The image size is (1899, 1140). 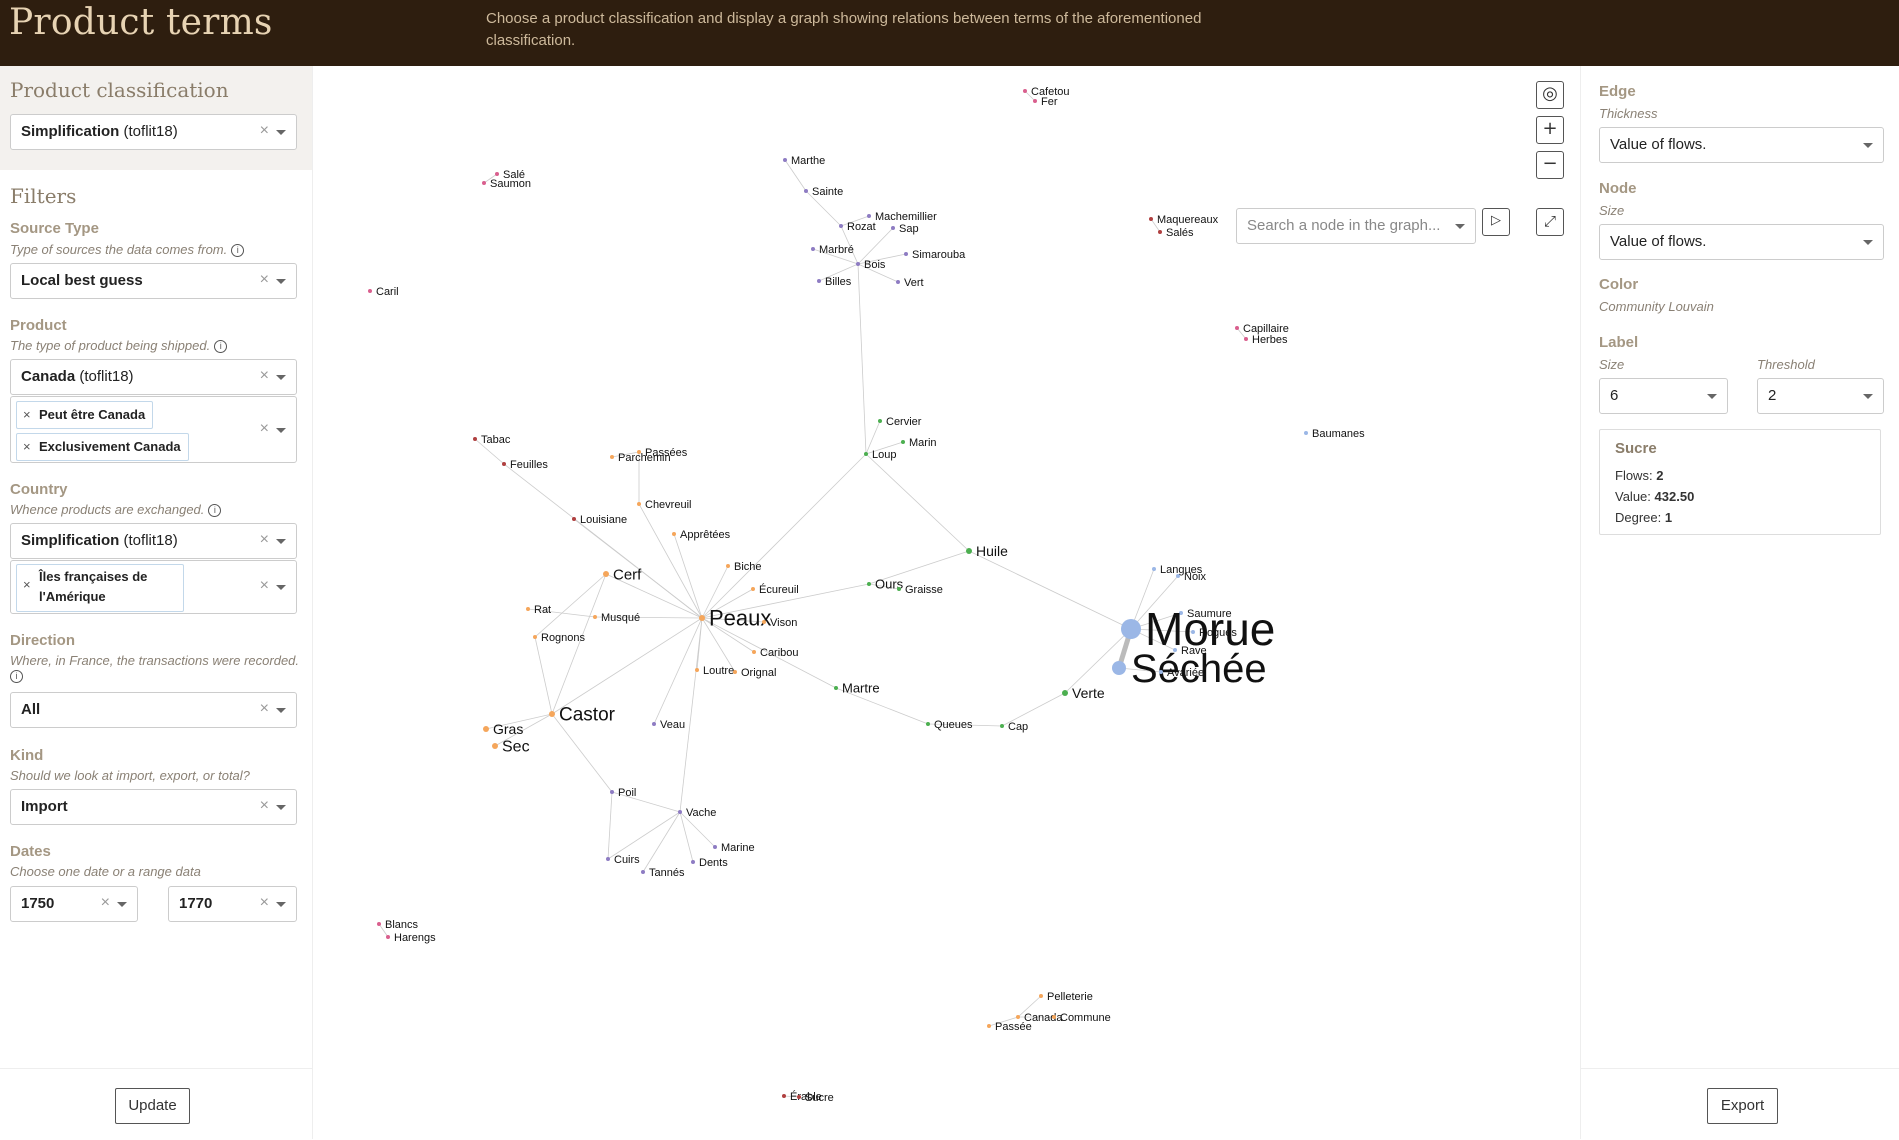 I want to click on graph-node: Commune, so click(x=1081, y=1018).